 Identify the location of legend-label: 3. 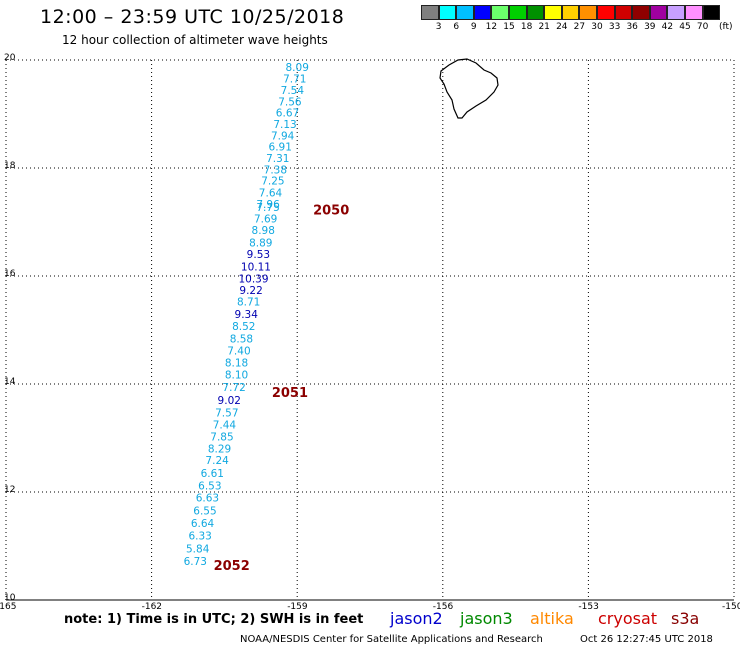
(438, 27).